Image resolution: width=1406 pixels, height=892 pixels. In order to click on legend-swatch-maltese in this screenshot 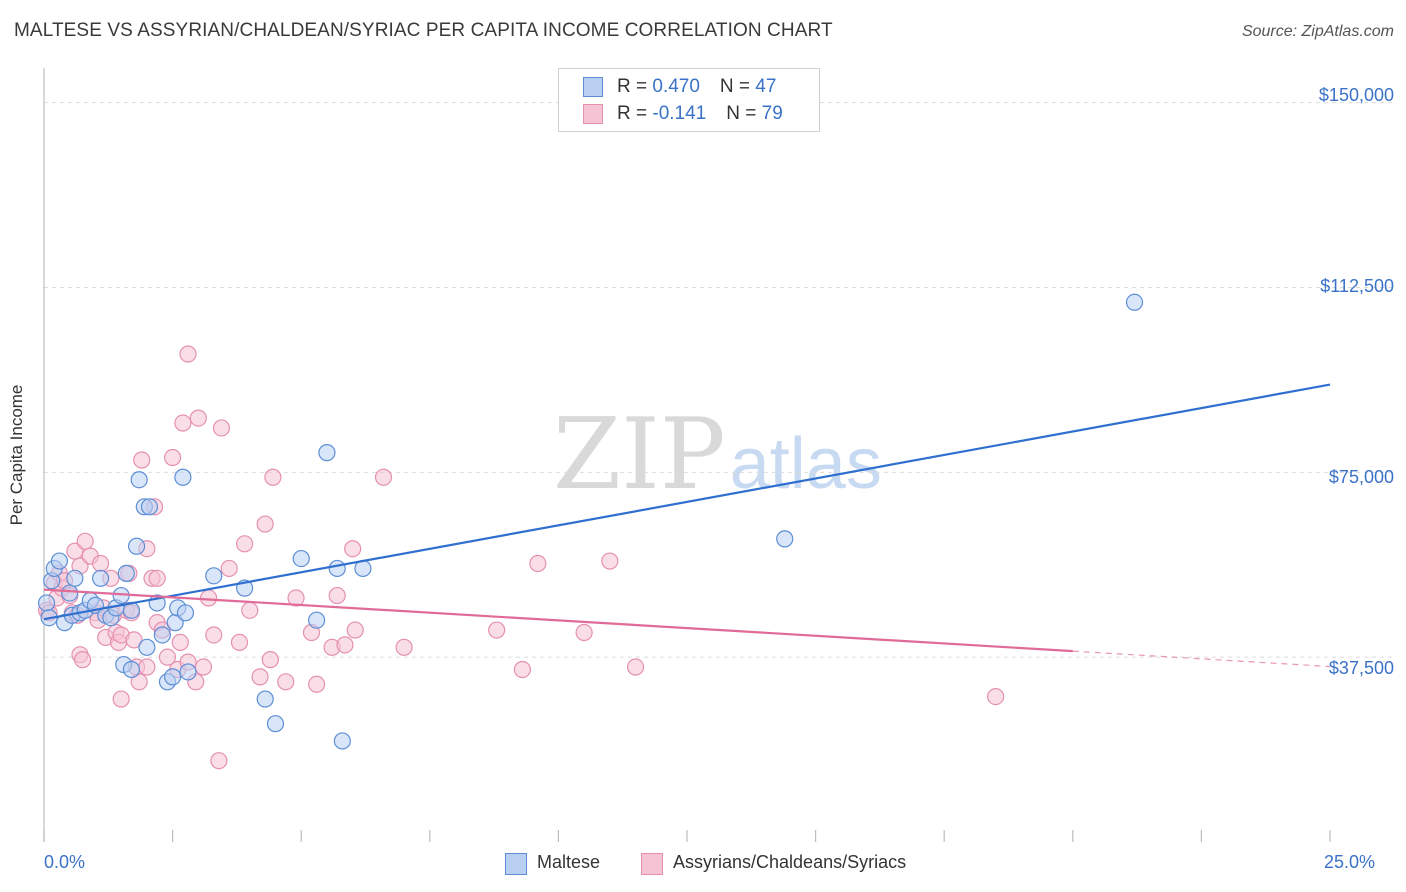, I will do `click(593, 87)`.